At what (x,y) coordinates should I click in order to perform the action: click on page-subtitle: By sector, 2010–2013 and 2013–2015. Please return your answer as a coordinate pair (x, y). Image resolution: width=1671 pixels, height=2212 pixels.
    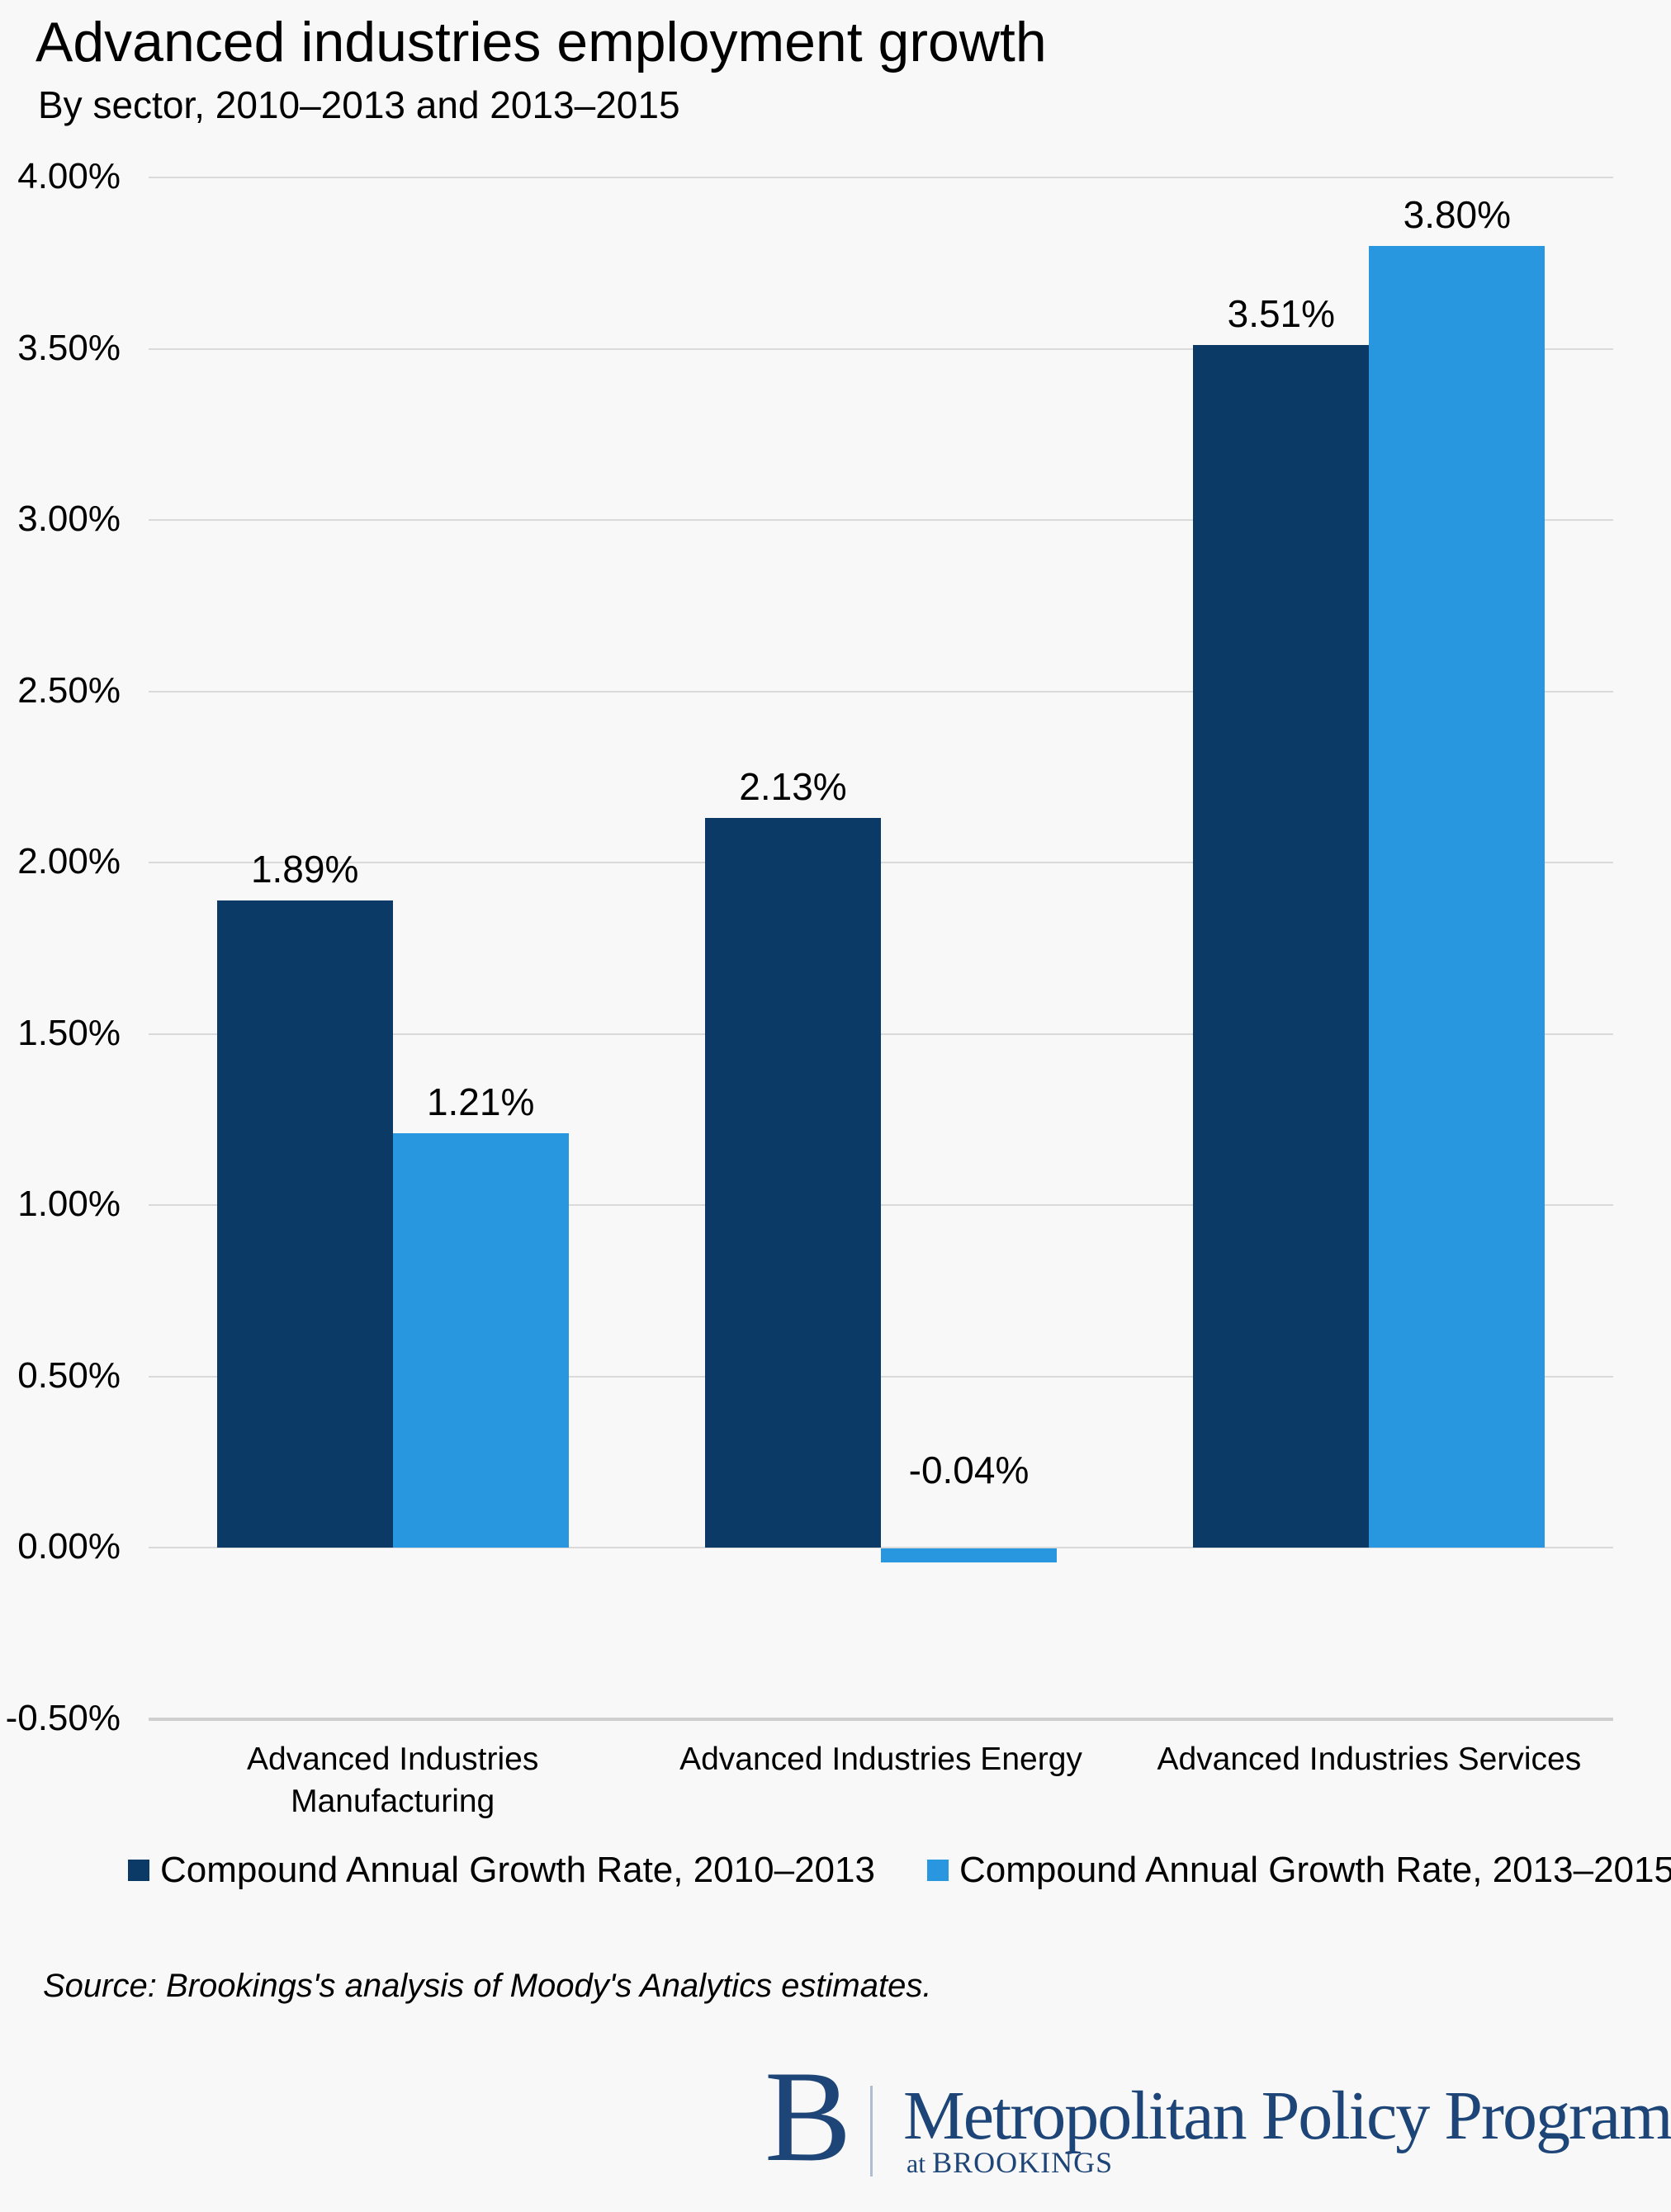
    Looking at the image, I should click on (359, 104).